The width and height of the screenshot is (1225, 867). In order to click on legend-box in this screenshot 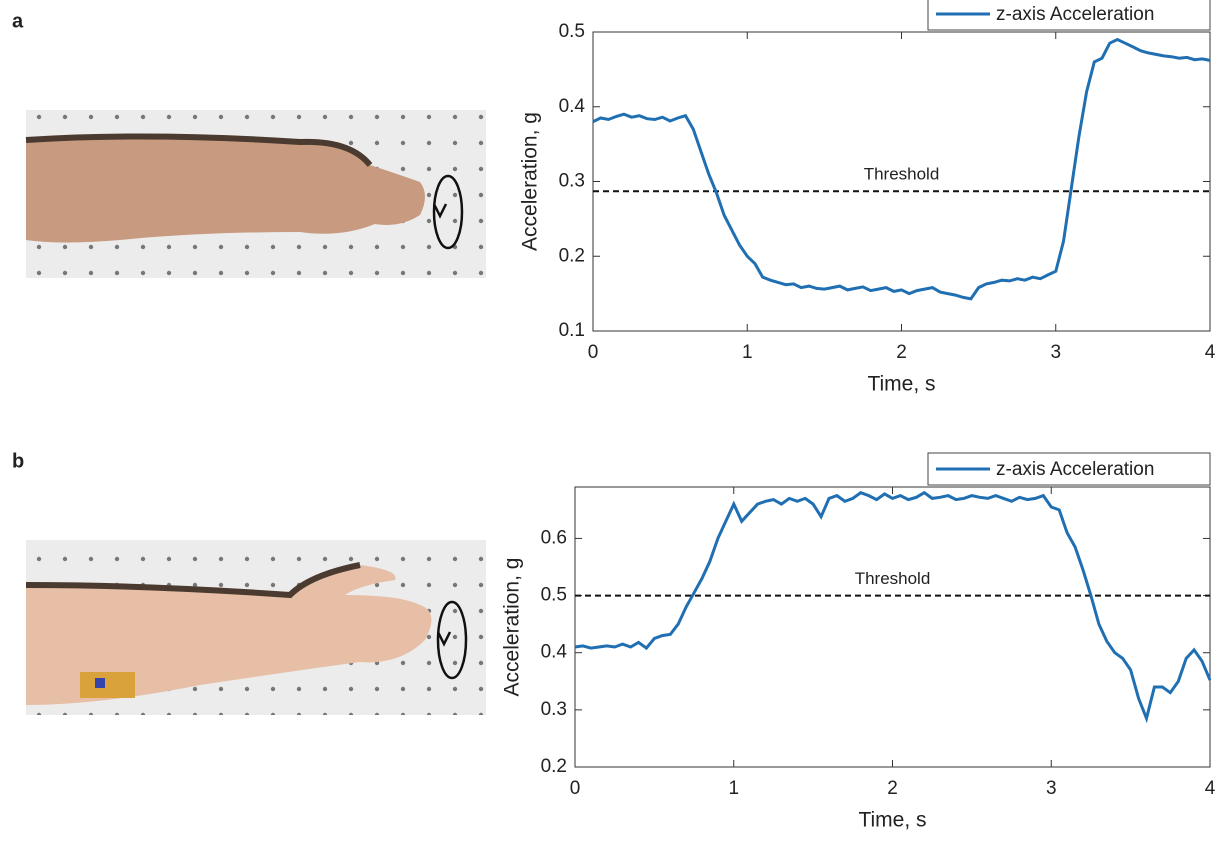, I will do `click(1069, 469)`.